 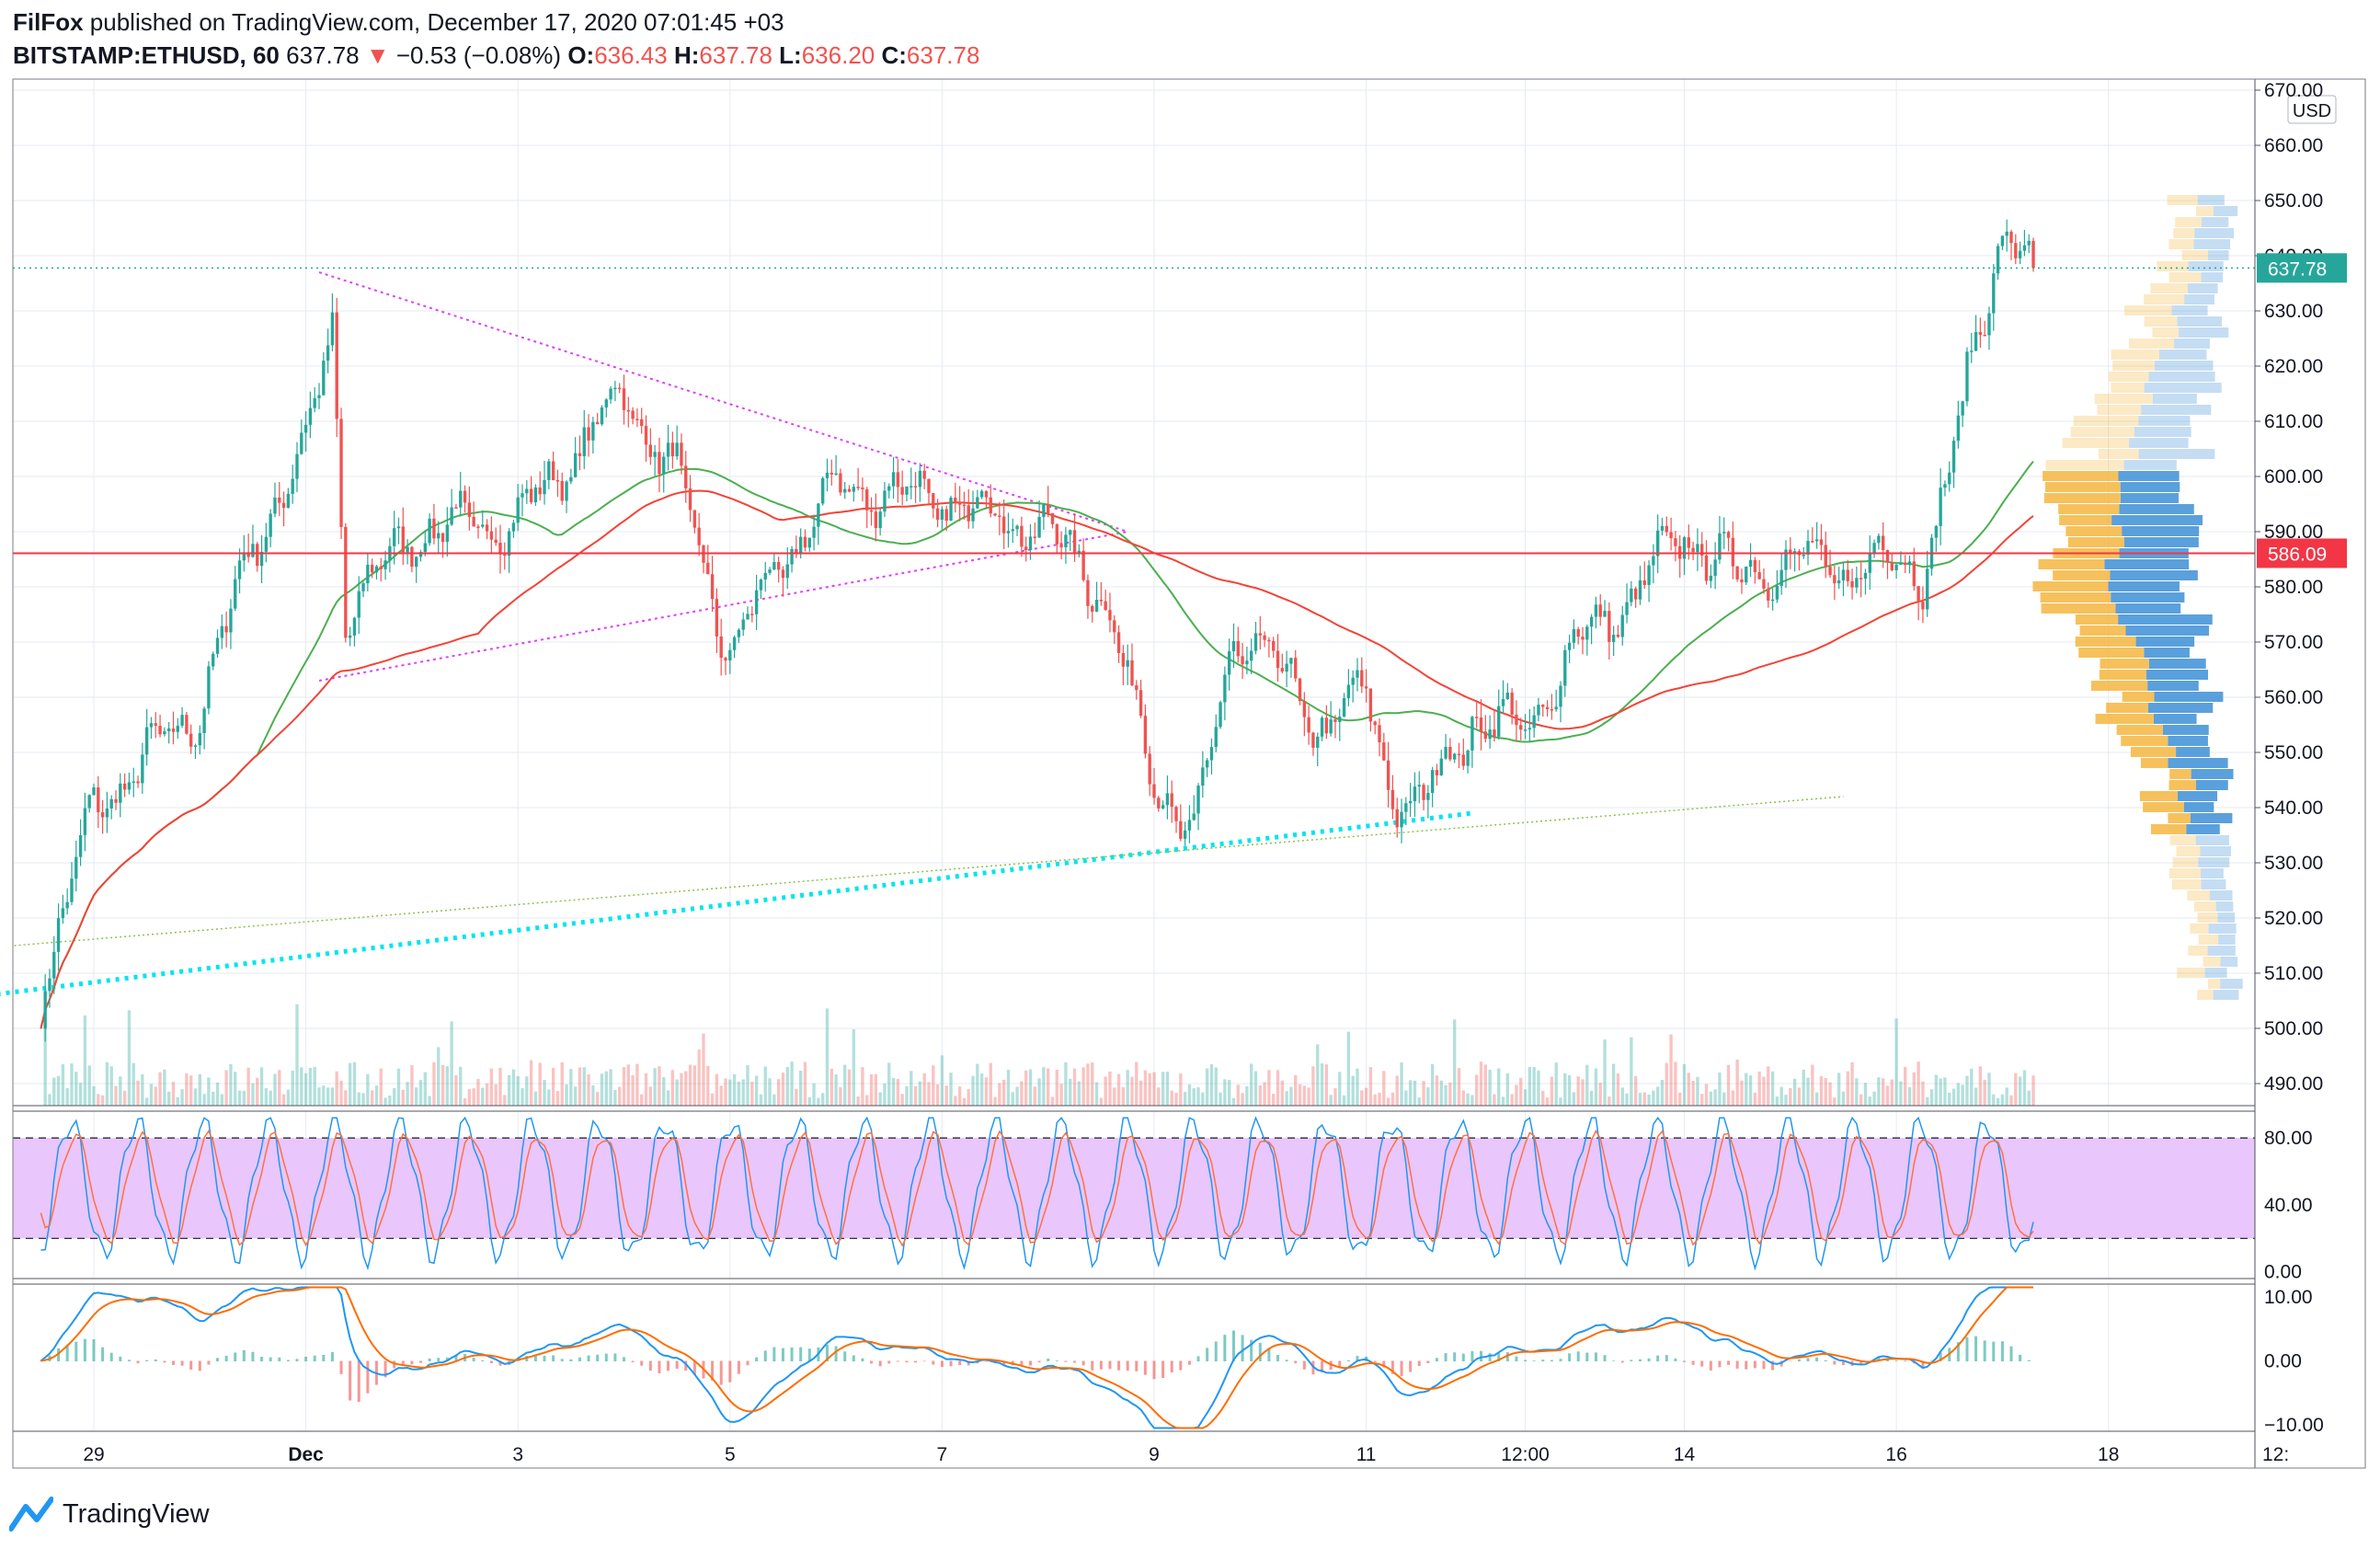 I want to click on low-label: L:, so click(x=790, y=55).